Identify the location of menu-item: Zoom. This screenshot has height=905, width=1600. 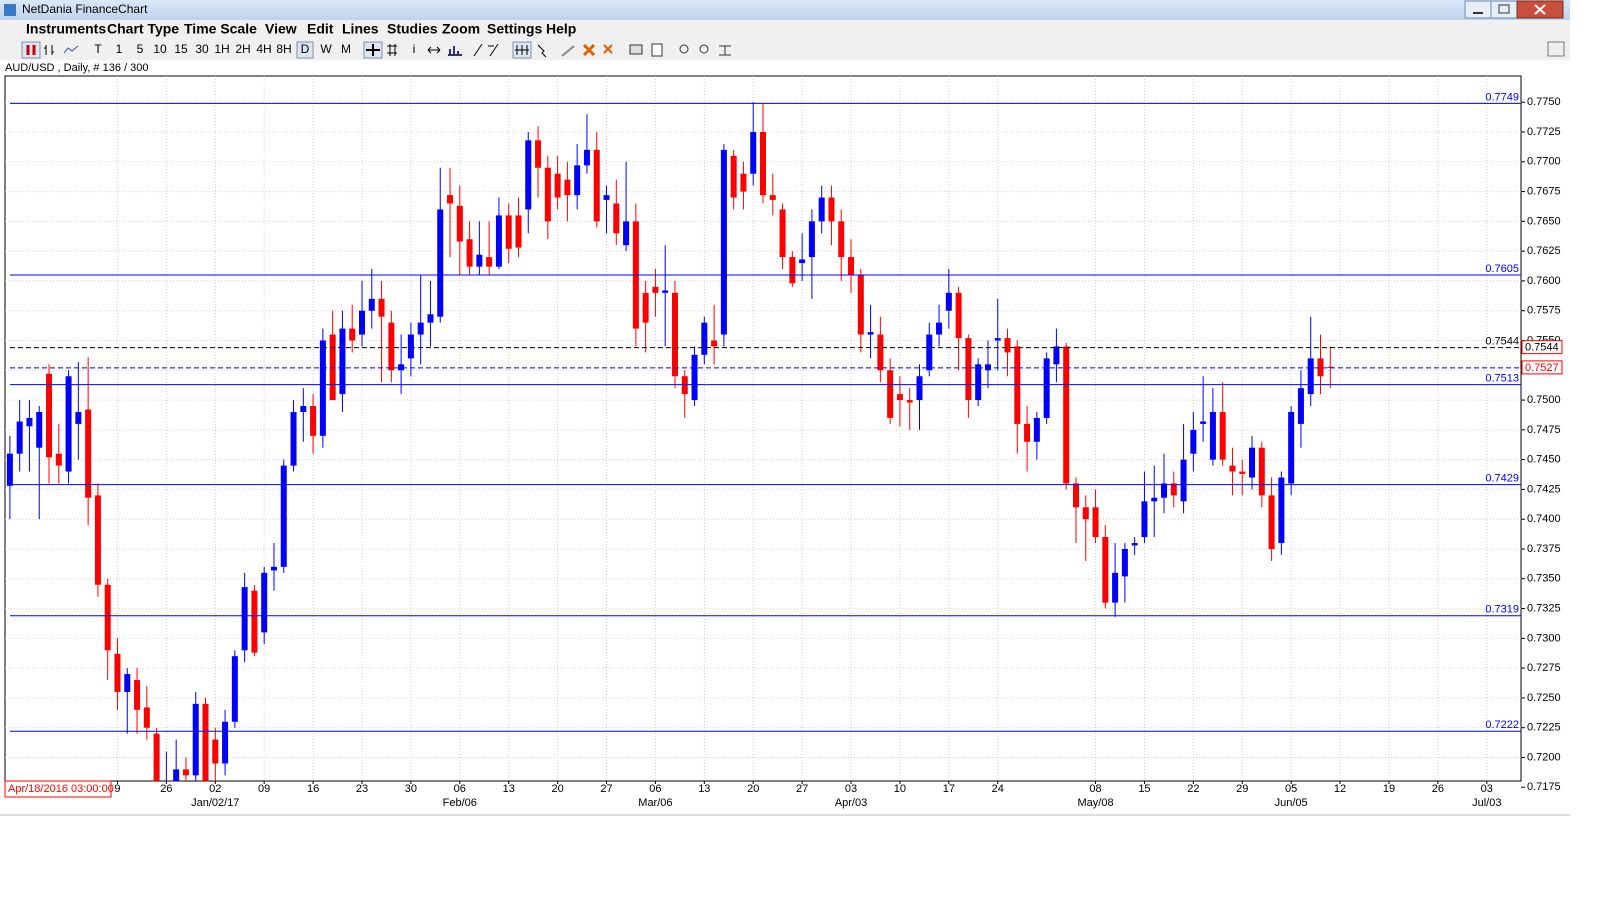
(461, 29).